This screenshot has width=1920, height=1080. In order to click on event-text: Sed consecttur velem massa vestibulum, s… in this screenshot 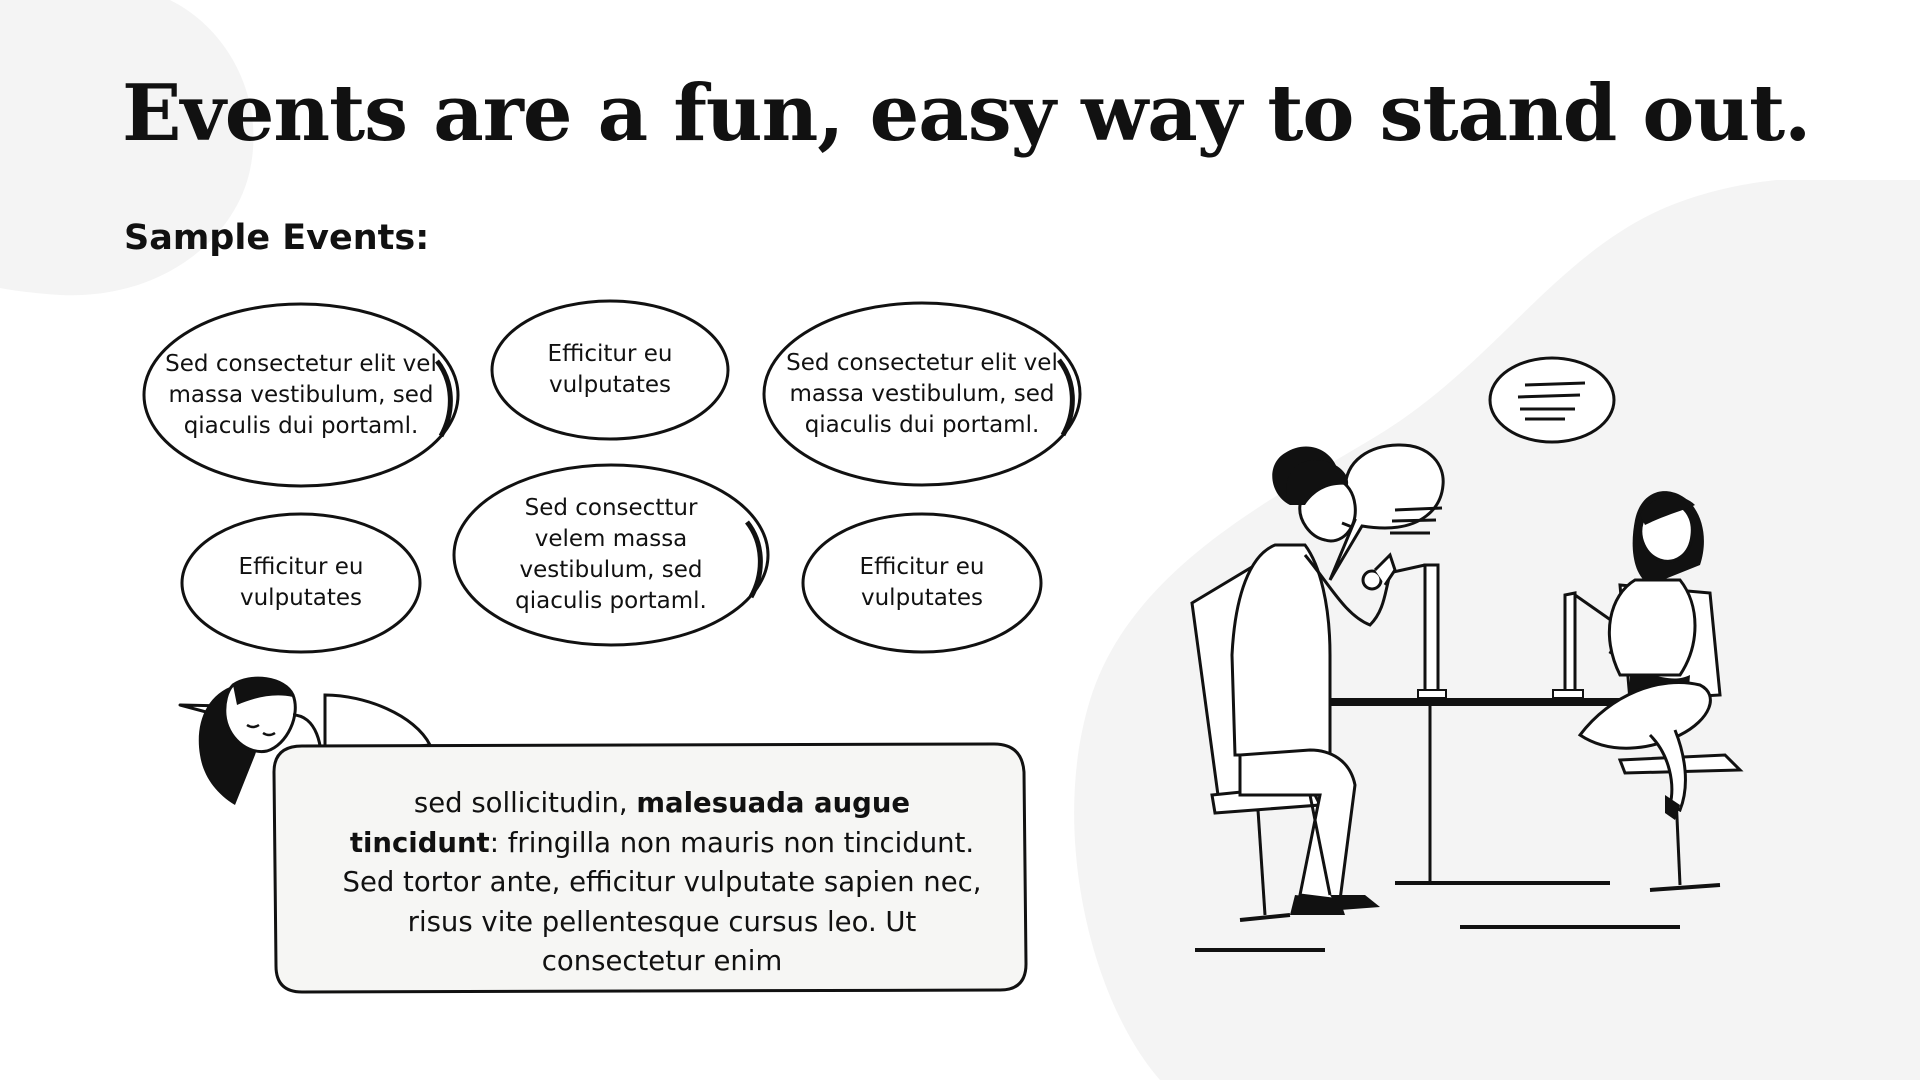, I will do `click(611, 554)`.